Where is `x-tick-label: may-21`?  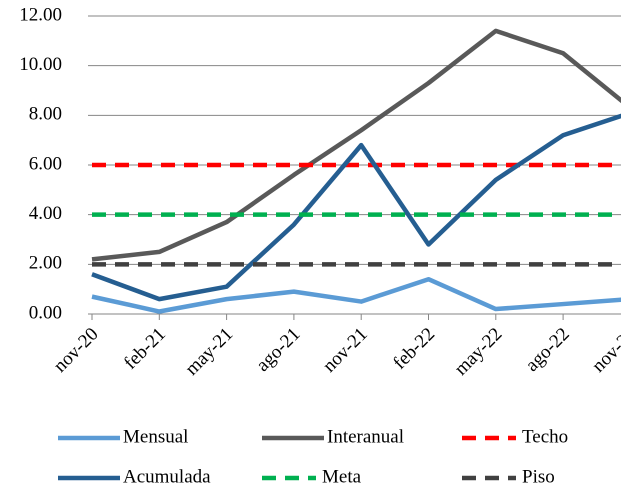
x-tick-label: may-21 is located at coordinates (209, 352).